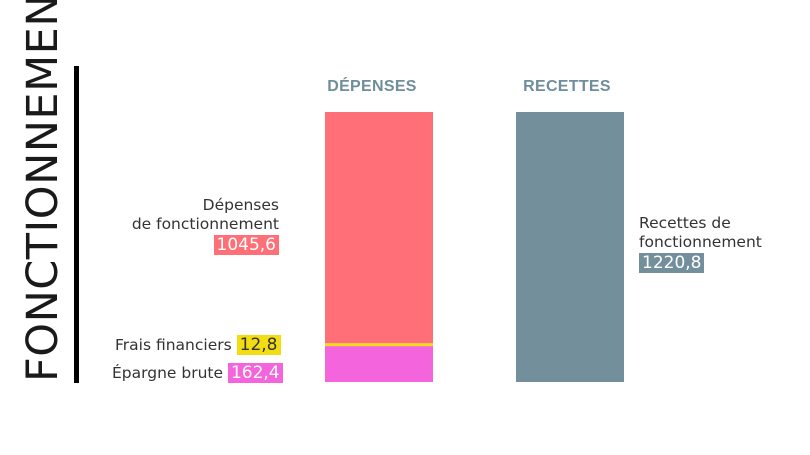 This screenshot has width=810, height=455. I want to click on bar-segment-recettes-de-fonctionnement, so click(570, 247).